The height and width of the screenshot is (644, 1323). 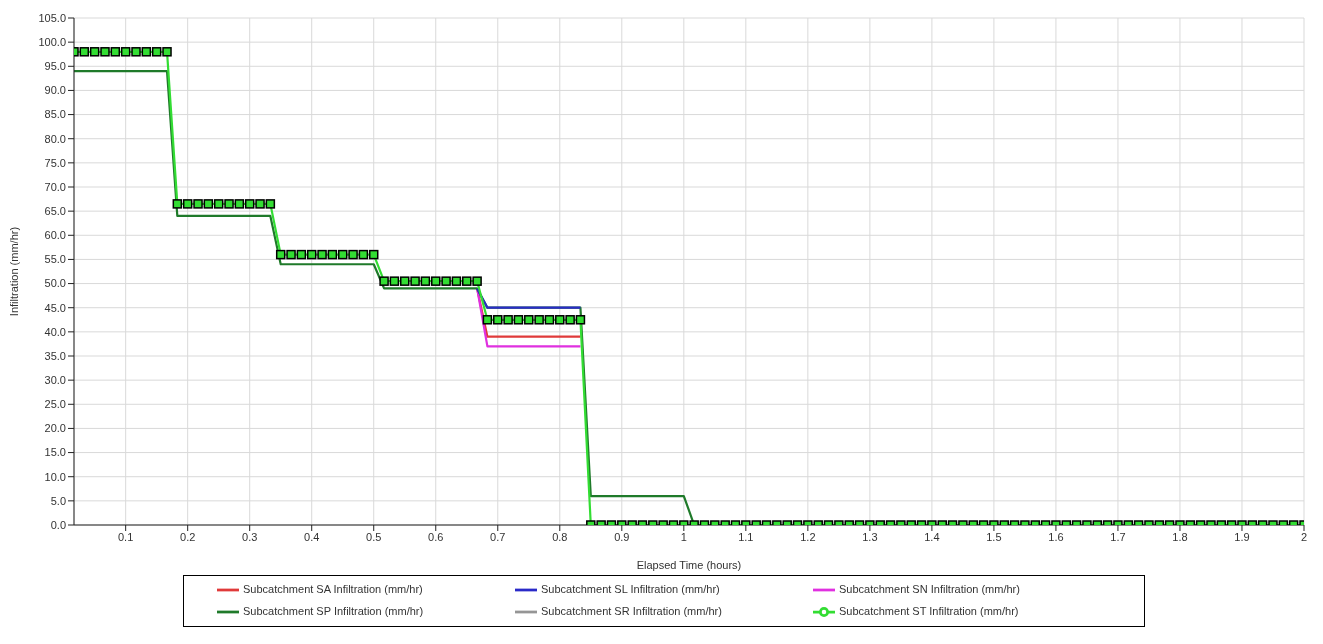 What do you see at coordinates (622, 536) in the screenshot?
I see `x-tick-label: 0.9` at bounding box center [622, 536].